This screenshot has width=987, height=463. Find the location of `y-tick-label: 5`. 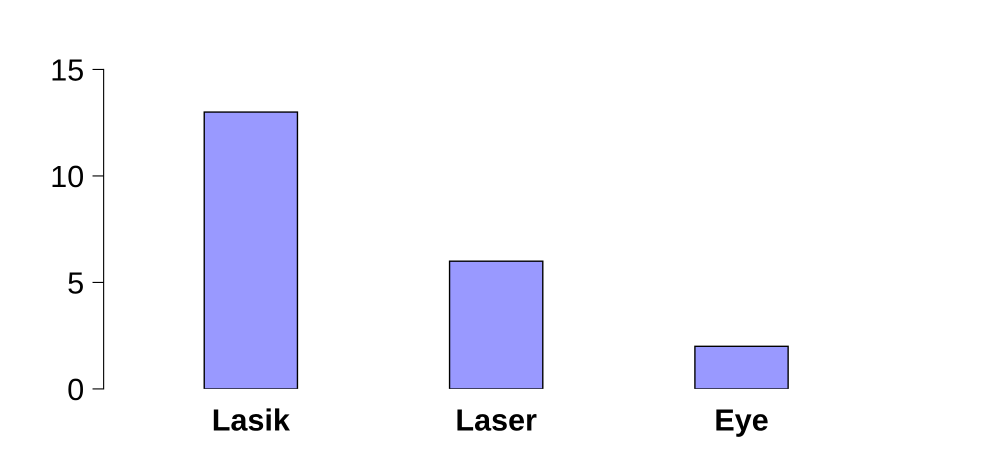

y-tick-label: 5 is located at coordinates (75, 283).